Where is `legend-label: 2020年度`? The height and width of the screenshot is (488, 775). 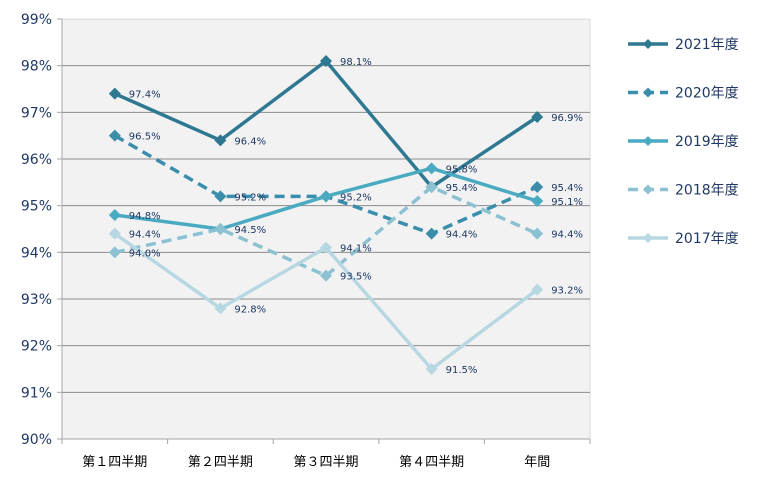
legend-label: 2020年度 is located at coordinates (707, 94).